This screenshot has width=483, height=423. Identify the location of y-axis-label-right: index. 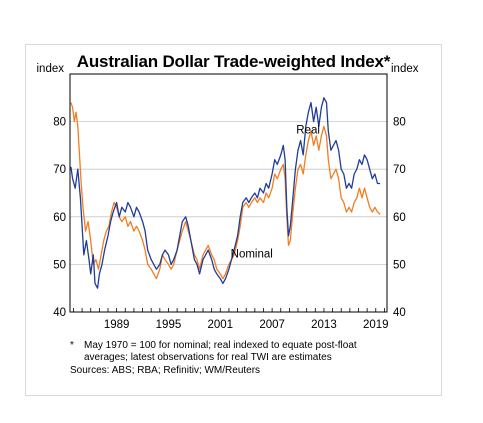
(405, 69).